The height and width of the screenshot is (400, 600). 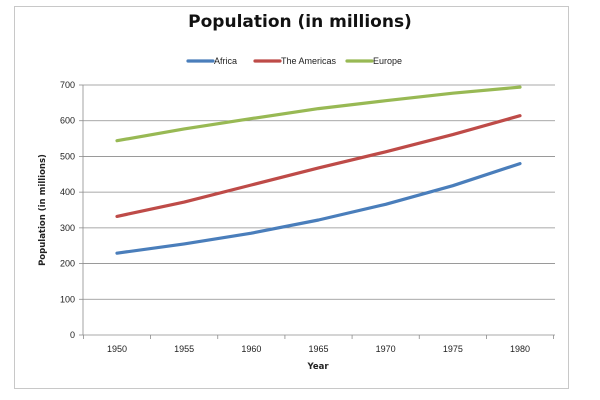 I want to click on legend-label-europe: Europe, so click(x=387, y=61).